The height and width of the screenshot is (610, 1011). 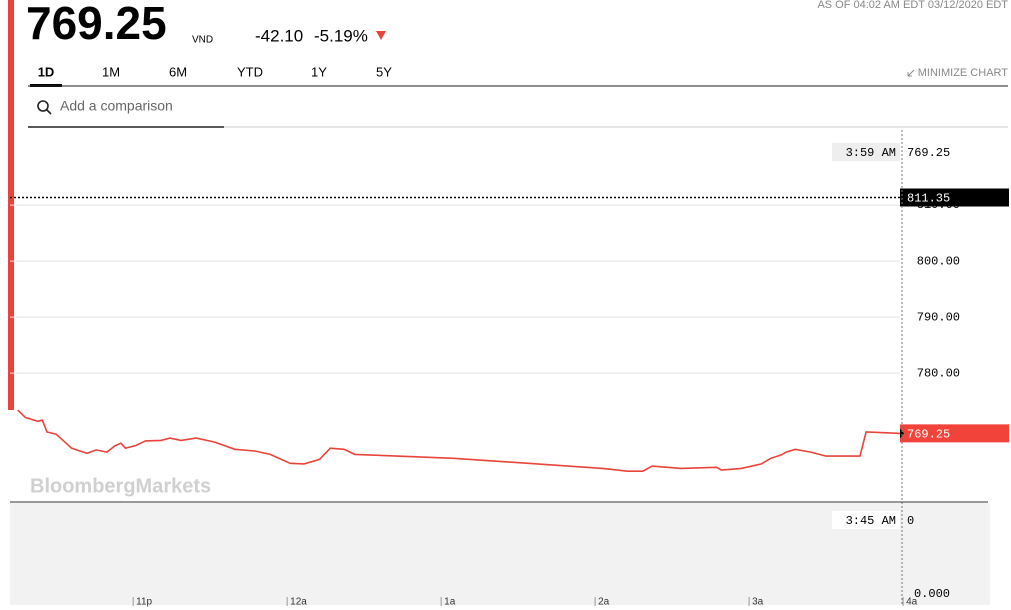 What do you see at coordinates (963, 73) in the screenshot?
I see `minimize-chart: MINIMIZE CHART` at bounding box center [963, 73].